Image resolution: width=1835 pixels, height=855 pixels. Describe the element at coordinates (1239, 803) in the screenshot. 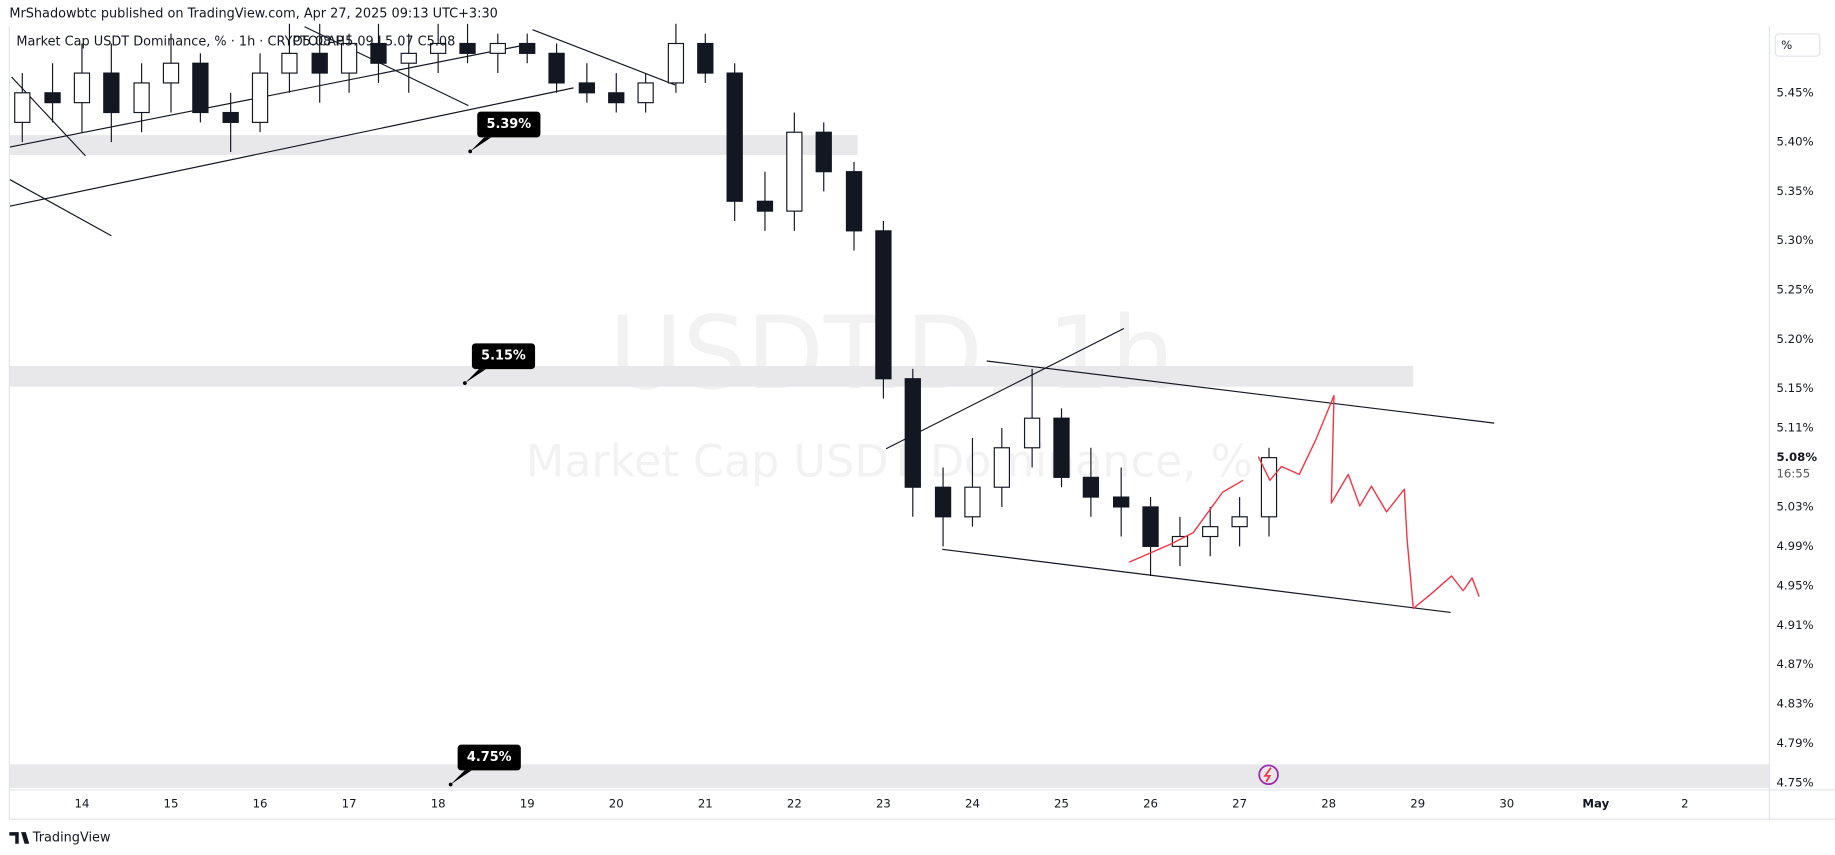

I see `x-tick-label: 27` at that location.